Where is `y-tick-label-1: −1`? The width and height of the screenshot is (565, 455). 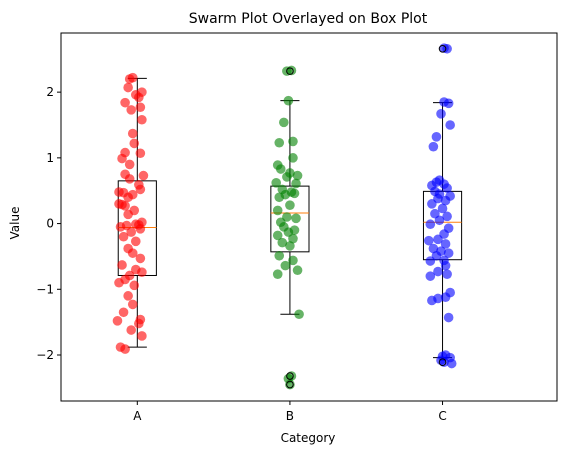 y-tick-label-1: −1 is located at coordinates (45, 289).